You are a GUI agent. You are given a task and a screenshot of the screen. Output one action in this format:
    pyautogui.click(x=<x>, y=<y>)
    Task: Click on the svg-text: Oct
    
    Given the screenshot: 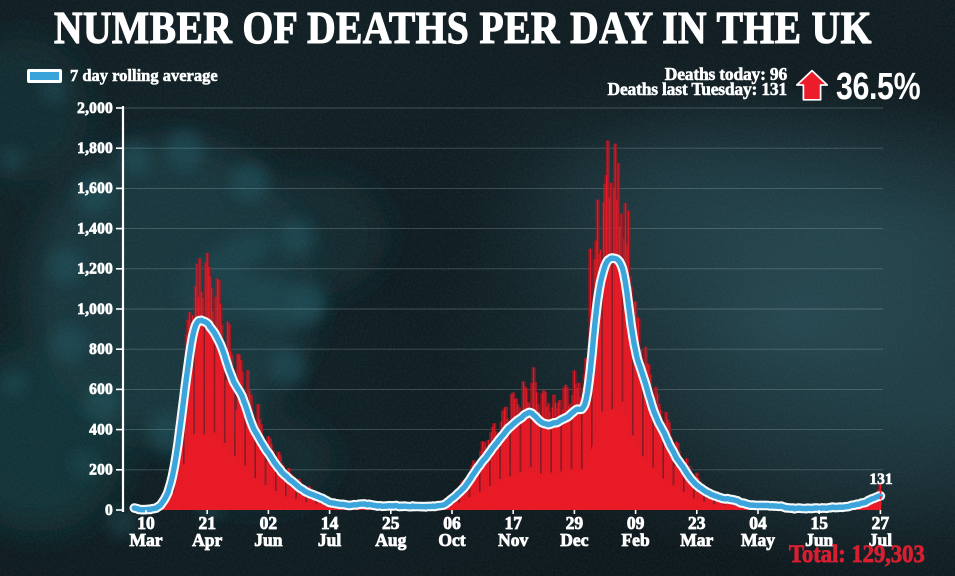 What is the action you would take?
    pyautogui.click(x=451, y=540)
    